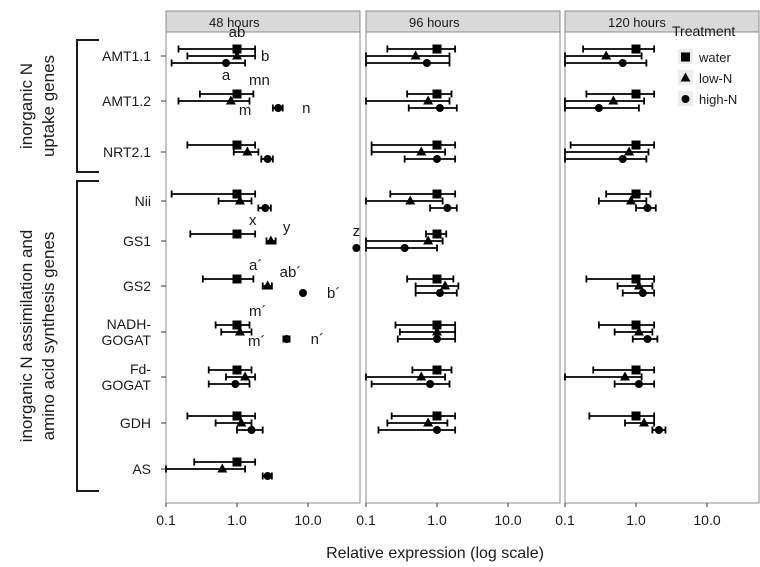 This screenshot has width=760, height=567. Describe the element at coordinates (434, 22) in the screenshot. I see `panel-1-title: 96 hours` at that location.